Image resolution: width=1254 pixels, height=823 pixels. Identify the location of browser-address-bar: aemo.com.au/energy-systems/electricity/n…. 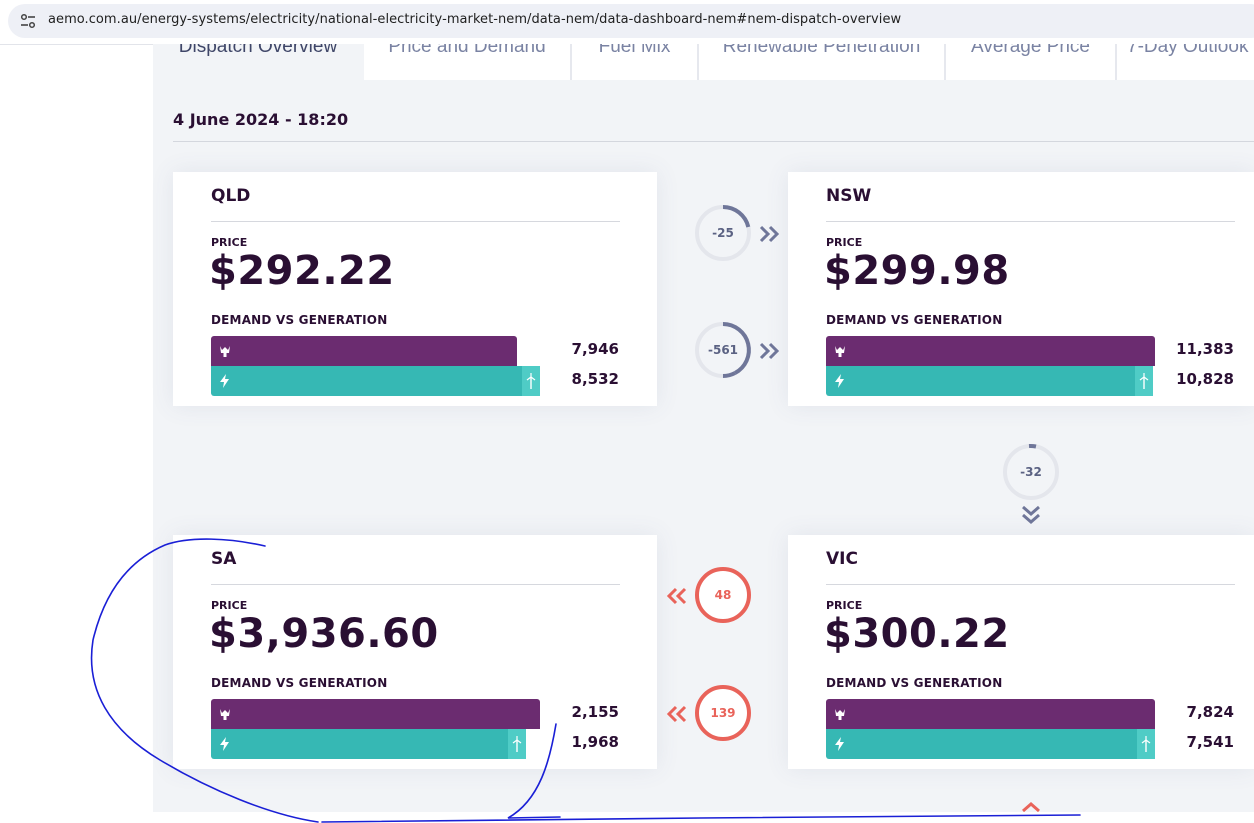
(627, 22).